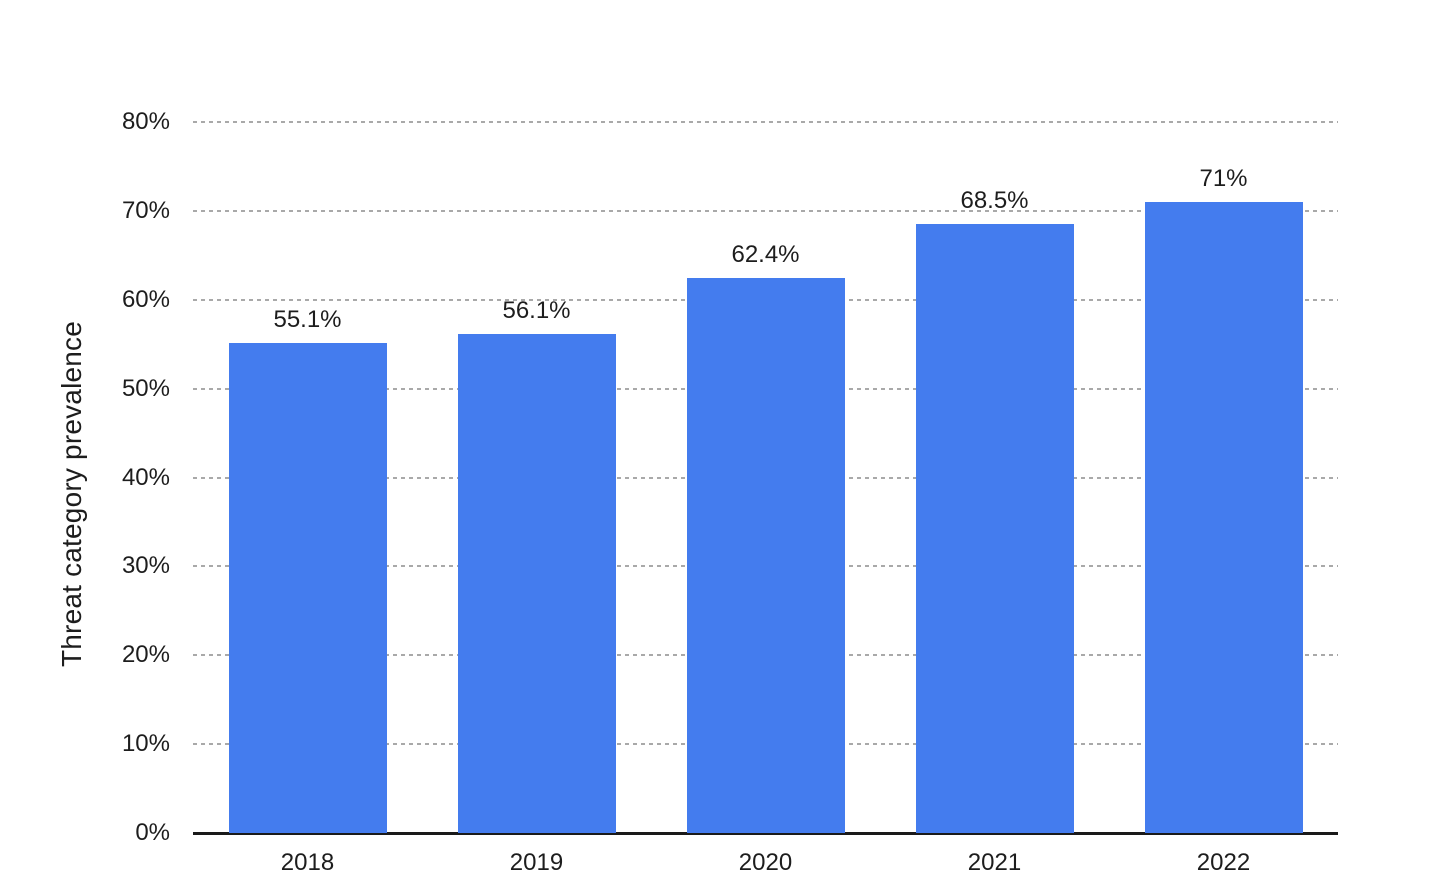  What do you see at coordinates (307, 862) in the screenshot?
I see `x-tick-label: 2018` at bounding box center [307, 862].